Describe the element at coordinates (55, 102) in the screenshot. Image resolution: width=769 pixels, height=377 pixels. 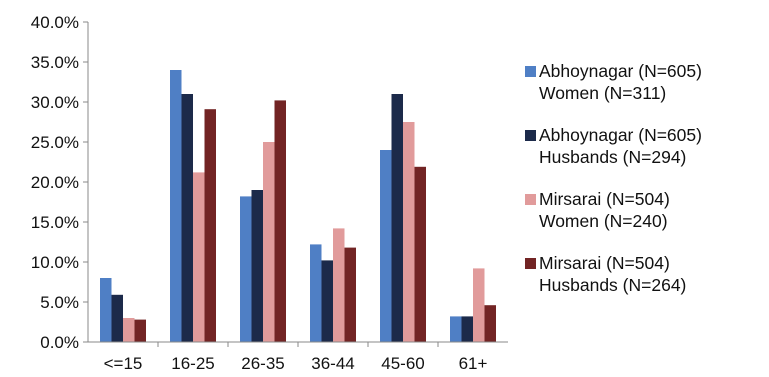
I see `y-tick-label: 30.0%` at that location.